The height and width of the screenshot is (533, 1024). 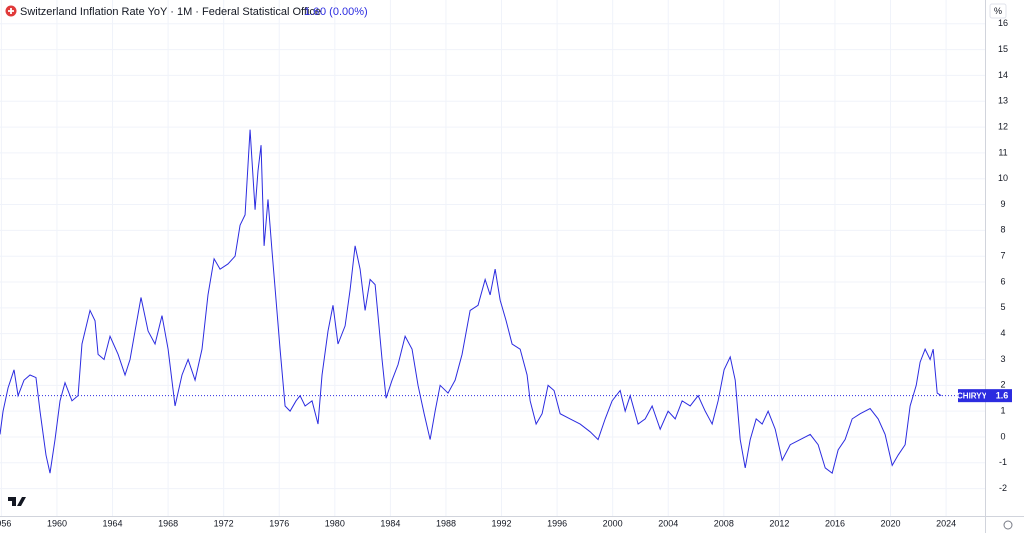 I want to click on last-value: 1.6, so click(x=311, y=12).